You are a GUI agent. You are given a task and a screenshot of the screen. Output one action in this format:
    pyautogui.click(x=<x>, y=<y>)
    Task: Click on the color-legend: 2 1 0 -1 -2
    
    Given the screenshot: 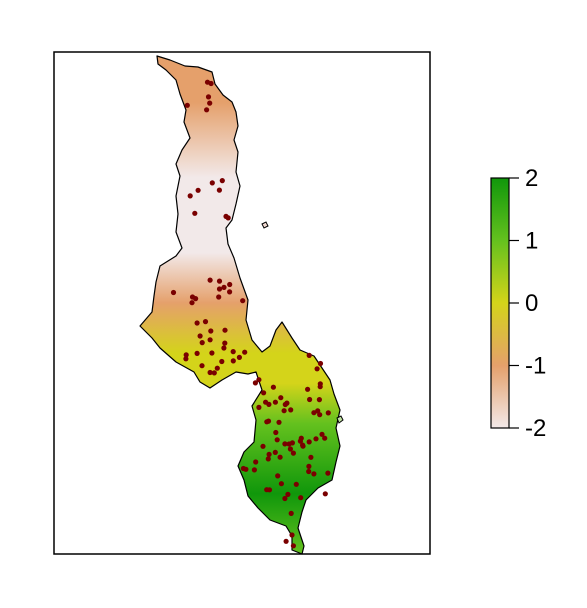 What is the action you would take?
    pyautogui.click(x=518, y=303)
    